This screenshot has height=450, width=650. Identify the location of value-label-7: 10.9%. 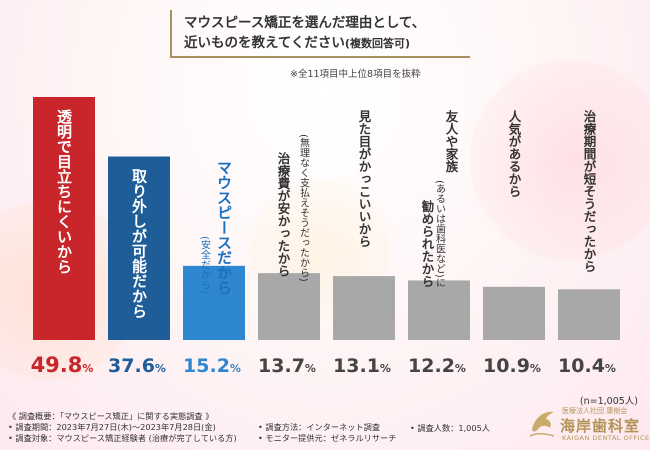
(512, 366).